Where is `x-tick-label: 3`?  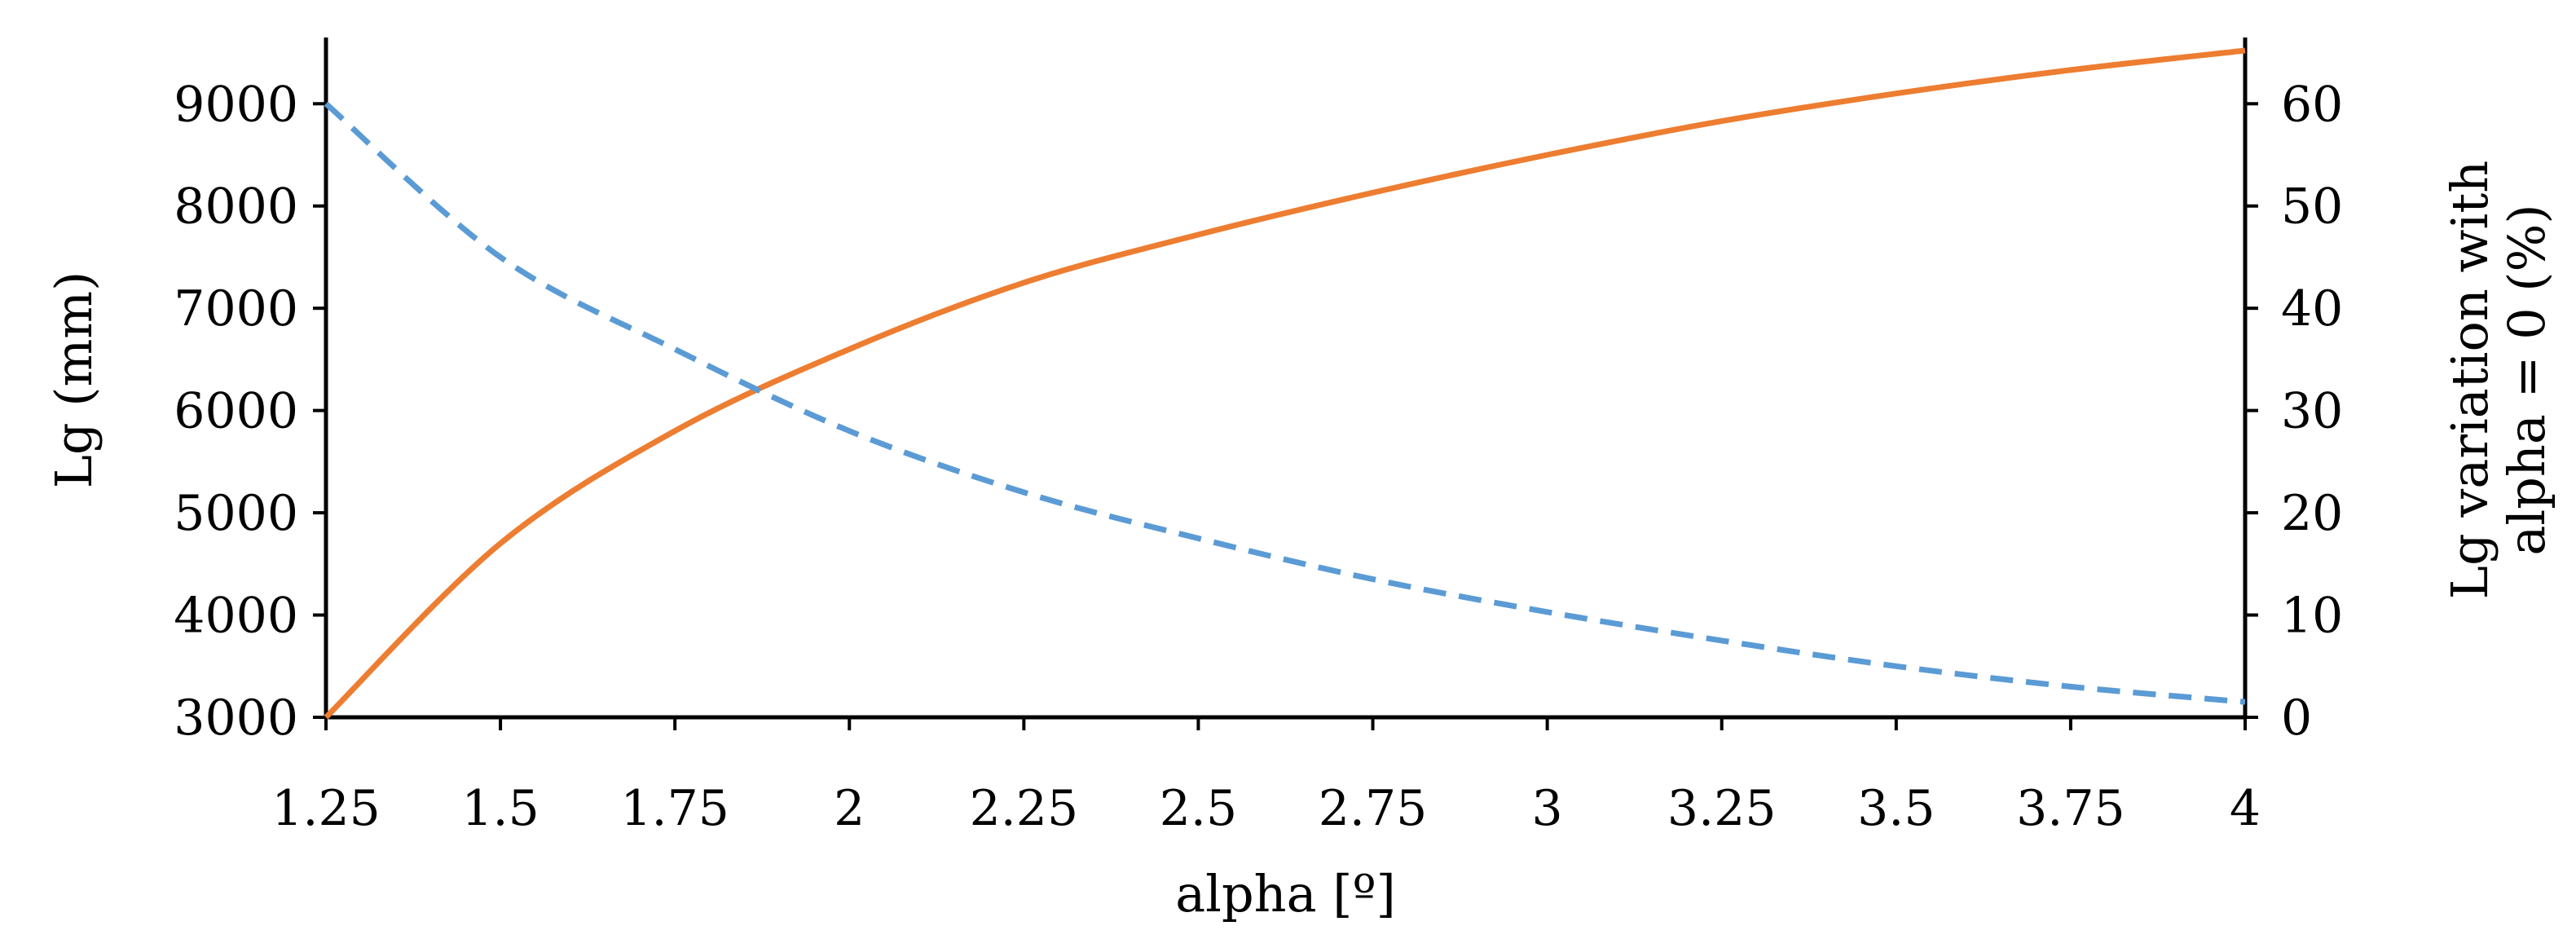
x-tick-label: 3 is located at coordinates (1547, 808).